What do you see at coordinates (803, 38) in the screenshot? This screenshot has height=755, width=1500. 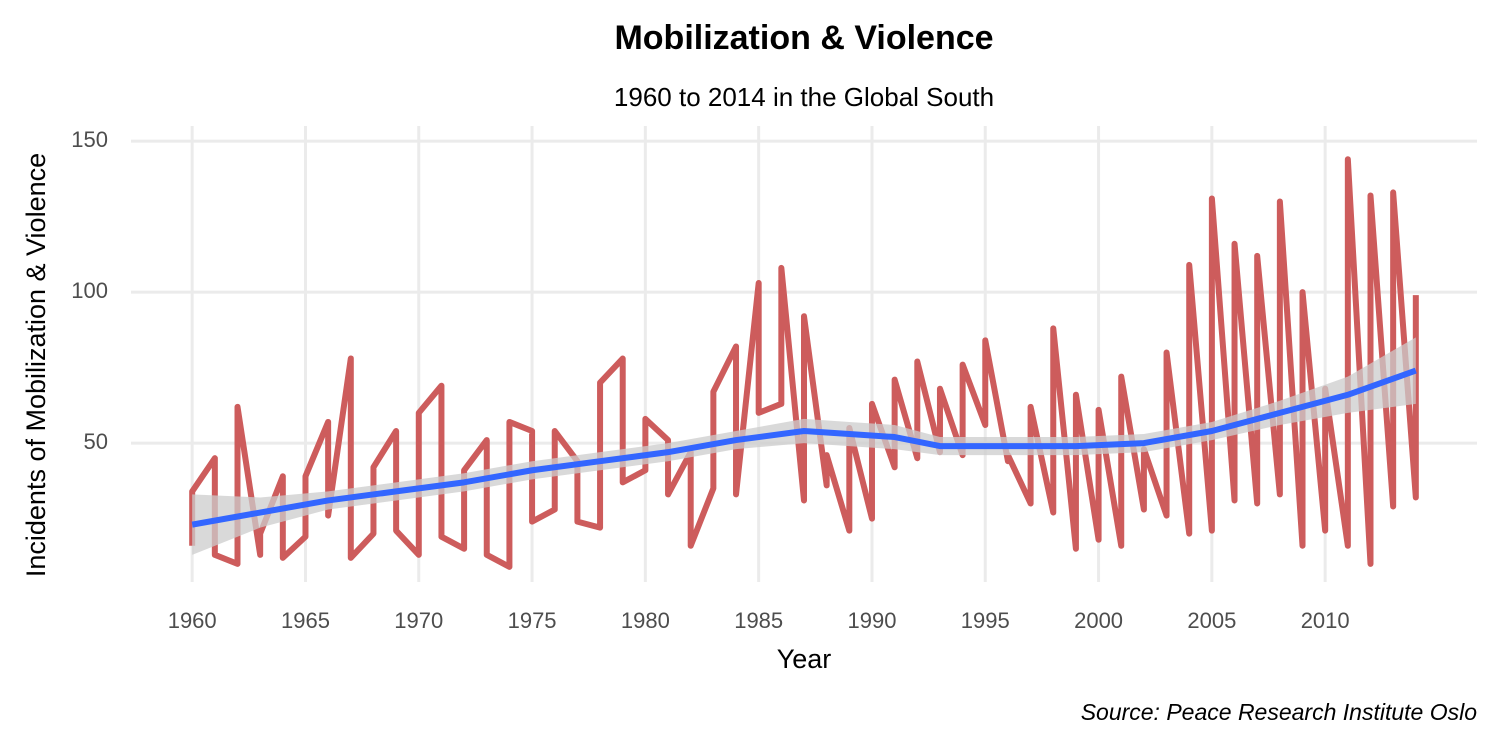 I see `chart-title: Mobilization & Violence` at bounding box center [803, 38].